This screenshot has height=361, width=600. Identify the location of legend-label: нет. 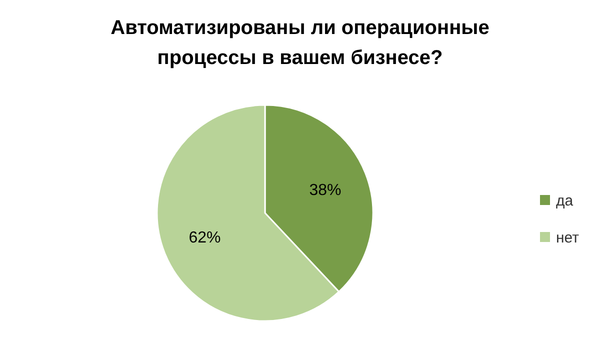
(568, 237).